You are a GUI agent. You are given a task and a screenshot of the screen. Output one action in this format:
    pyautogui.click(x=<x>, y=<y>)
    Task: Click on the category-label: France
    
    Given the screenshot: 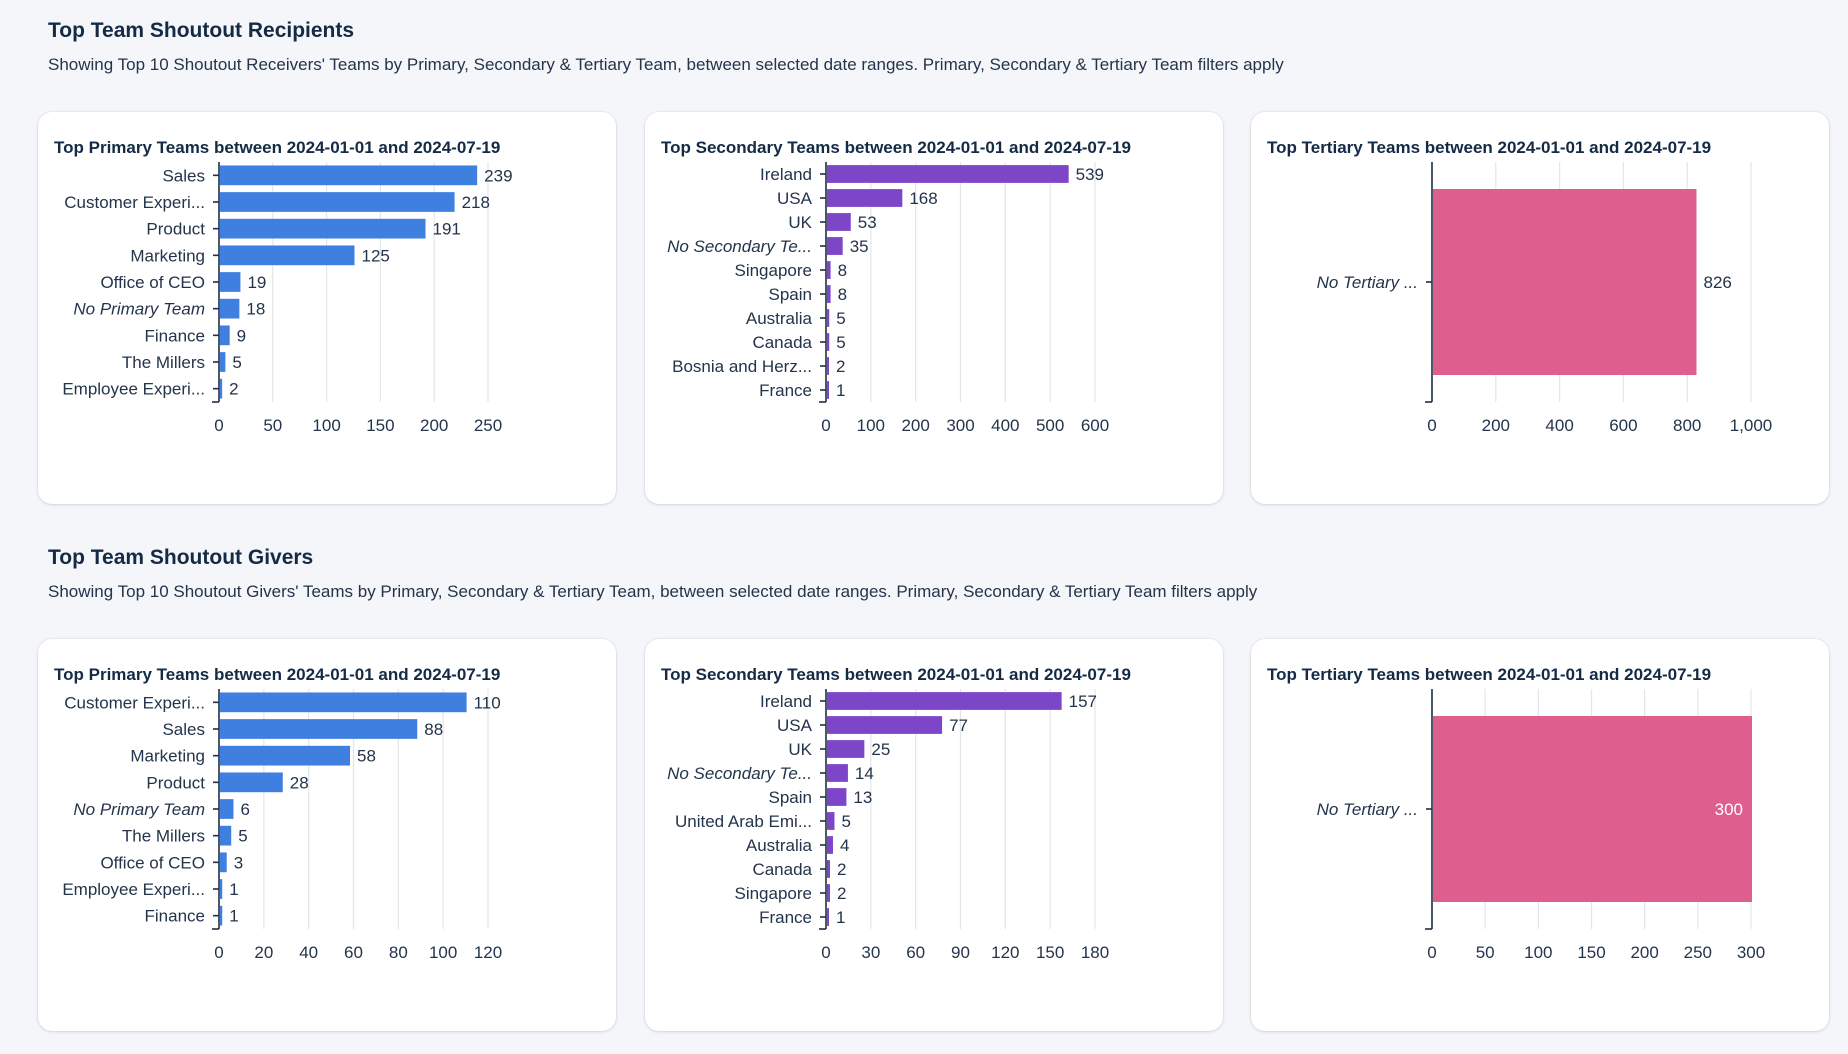 What is the action you would take?
    pyautogui.click(x=785, y=917)
    